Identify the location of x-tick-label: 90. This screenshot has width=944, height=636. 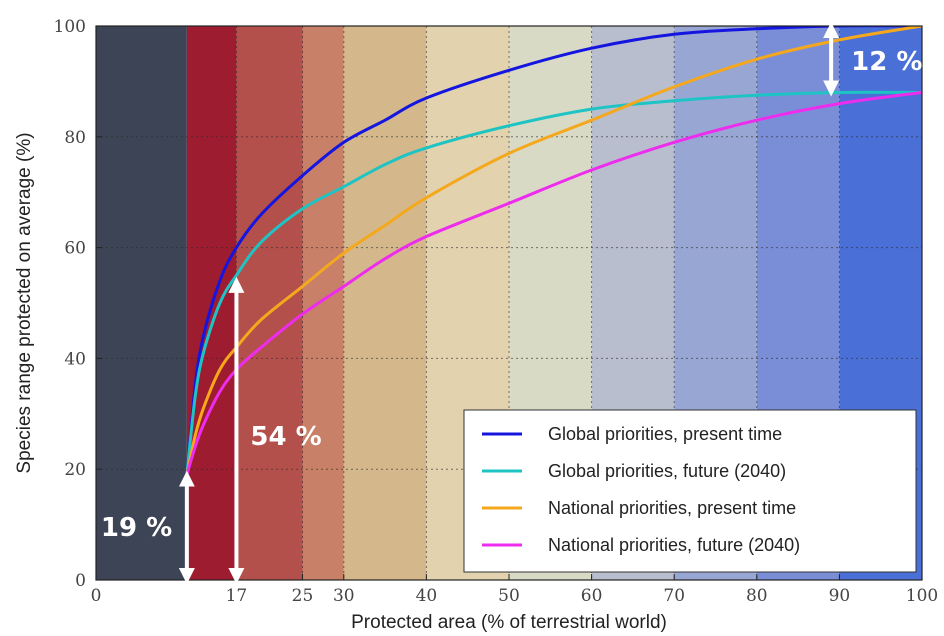
(840, 596).